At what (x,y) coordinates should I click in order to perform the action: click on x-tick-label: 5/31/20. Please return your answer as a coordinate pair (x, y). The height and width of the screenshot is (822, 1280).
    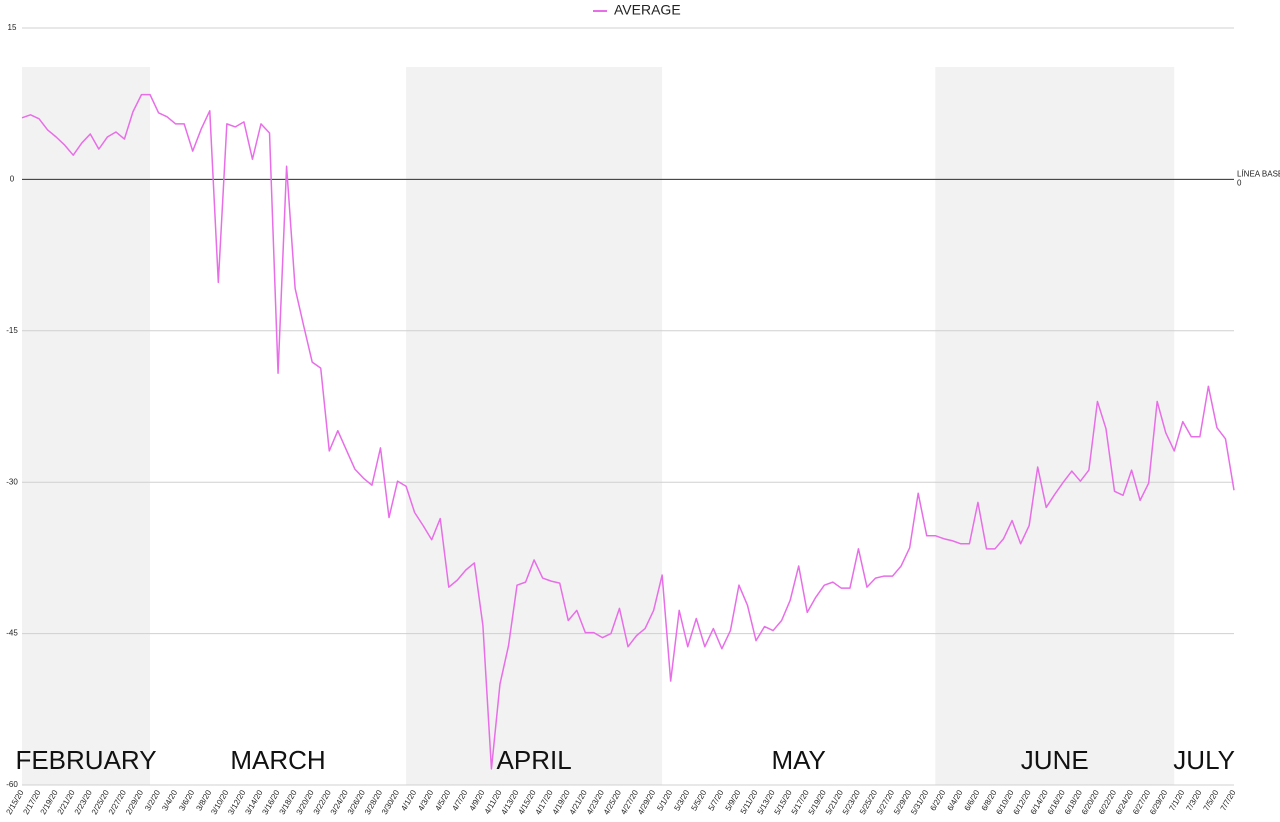
    Looking at the image, I should click on (919, 802).